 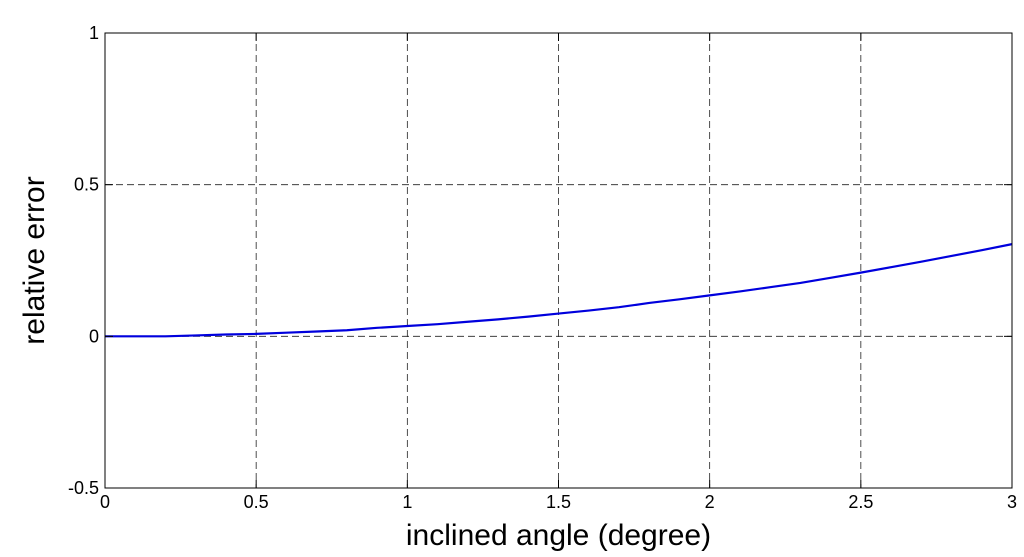 I want to click on x-tick-label: 0, so click(x=105, y=502).